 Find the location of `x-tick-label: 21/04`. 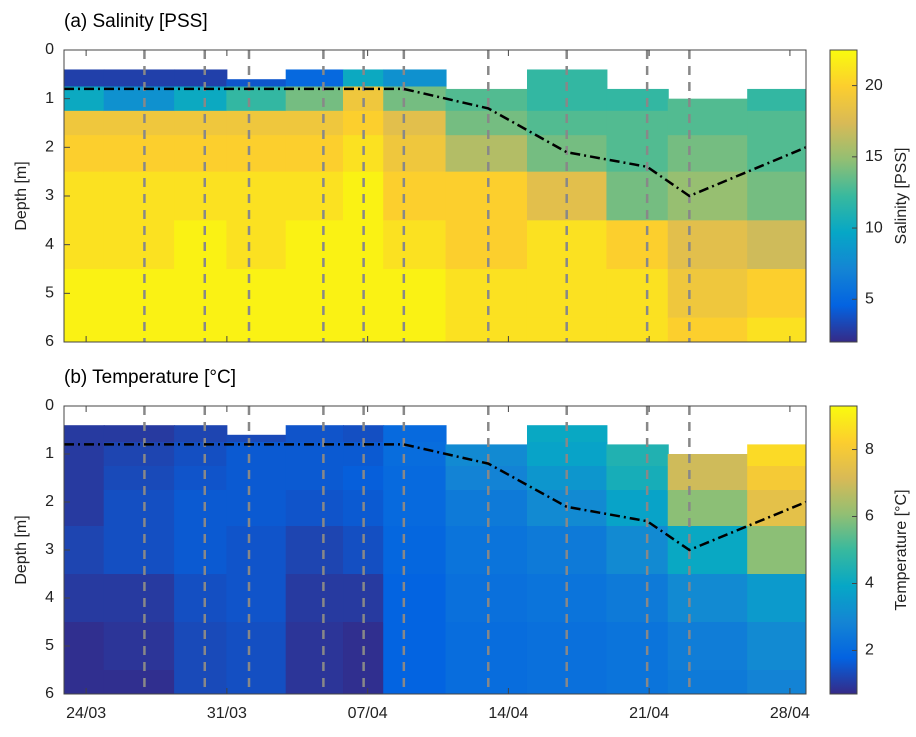

x-tick-label: 21/04 is located at coordinates (649, 713).